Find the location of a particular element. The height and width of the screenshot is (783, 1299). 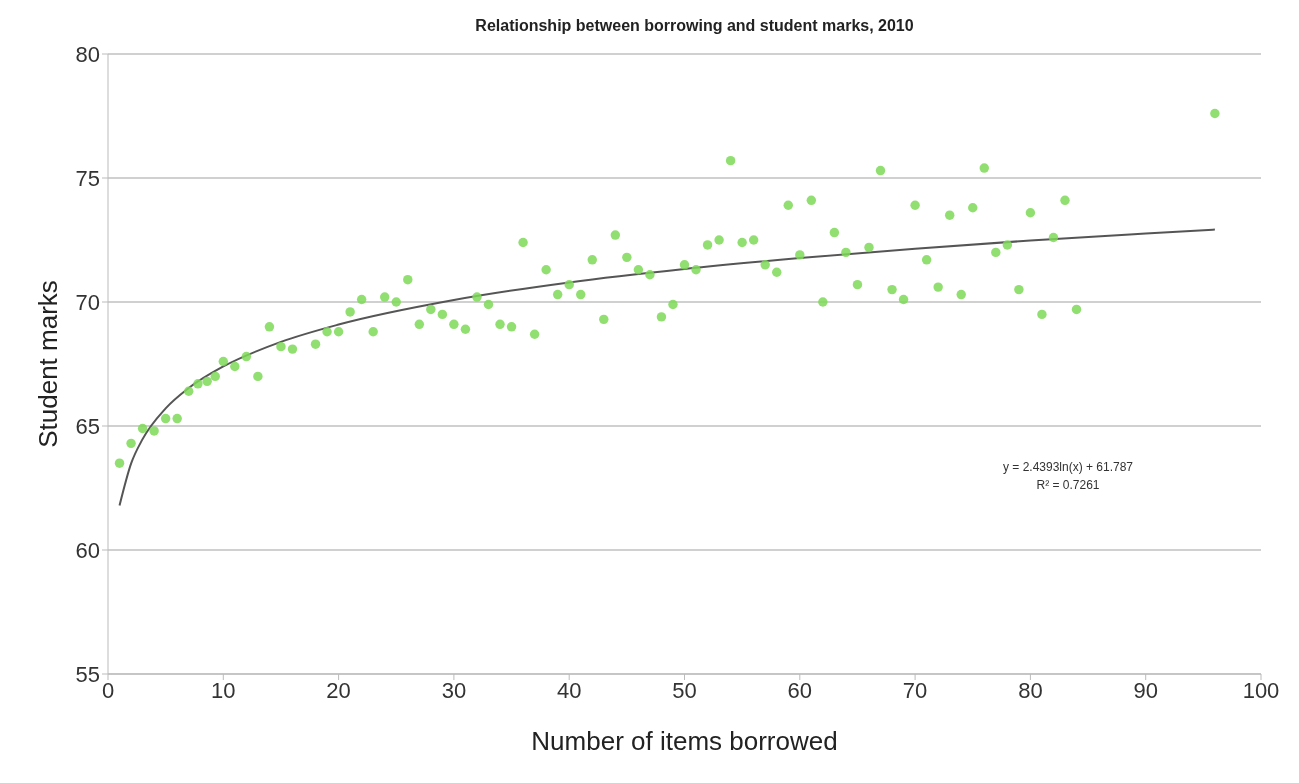

x-tick-label: 80 is located at coordinates (1030, 690).